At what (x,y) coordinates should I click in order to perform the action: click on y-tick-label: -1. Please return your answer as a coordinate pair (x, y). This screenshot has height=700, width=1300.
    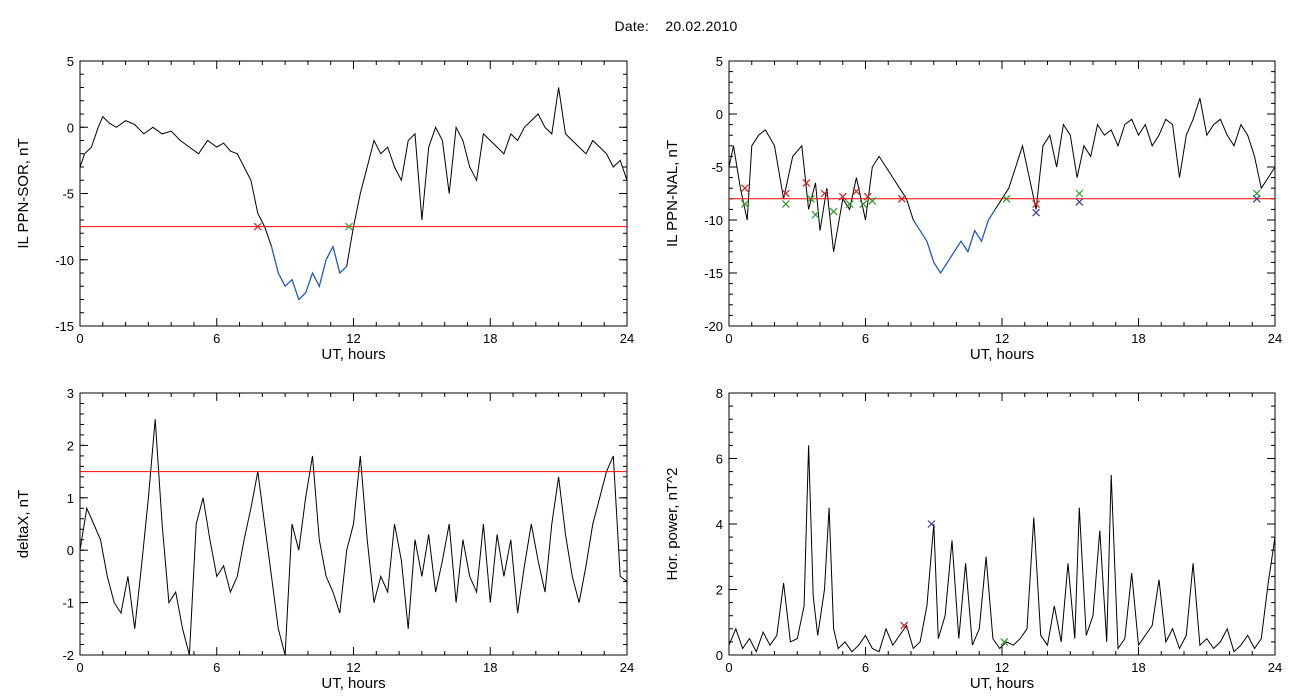
    Looking at the image, I should click on (68, 603).